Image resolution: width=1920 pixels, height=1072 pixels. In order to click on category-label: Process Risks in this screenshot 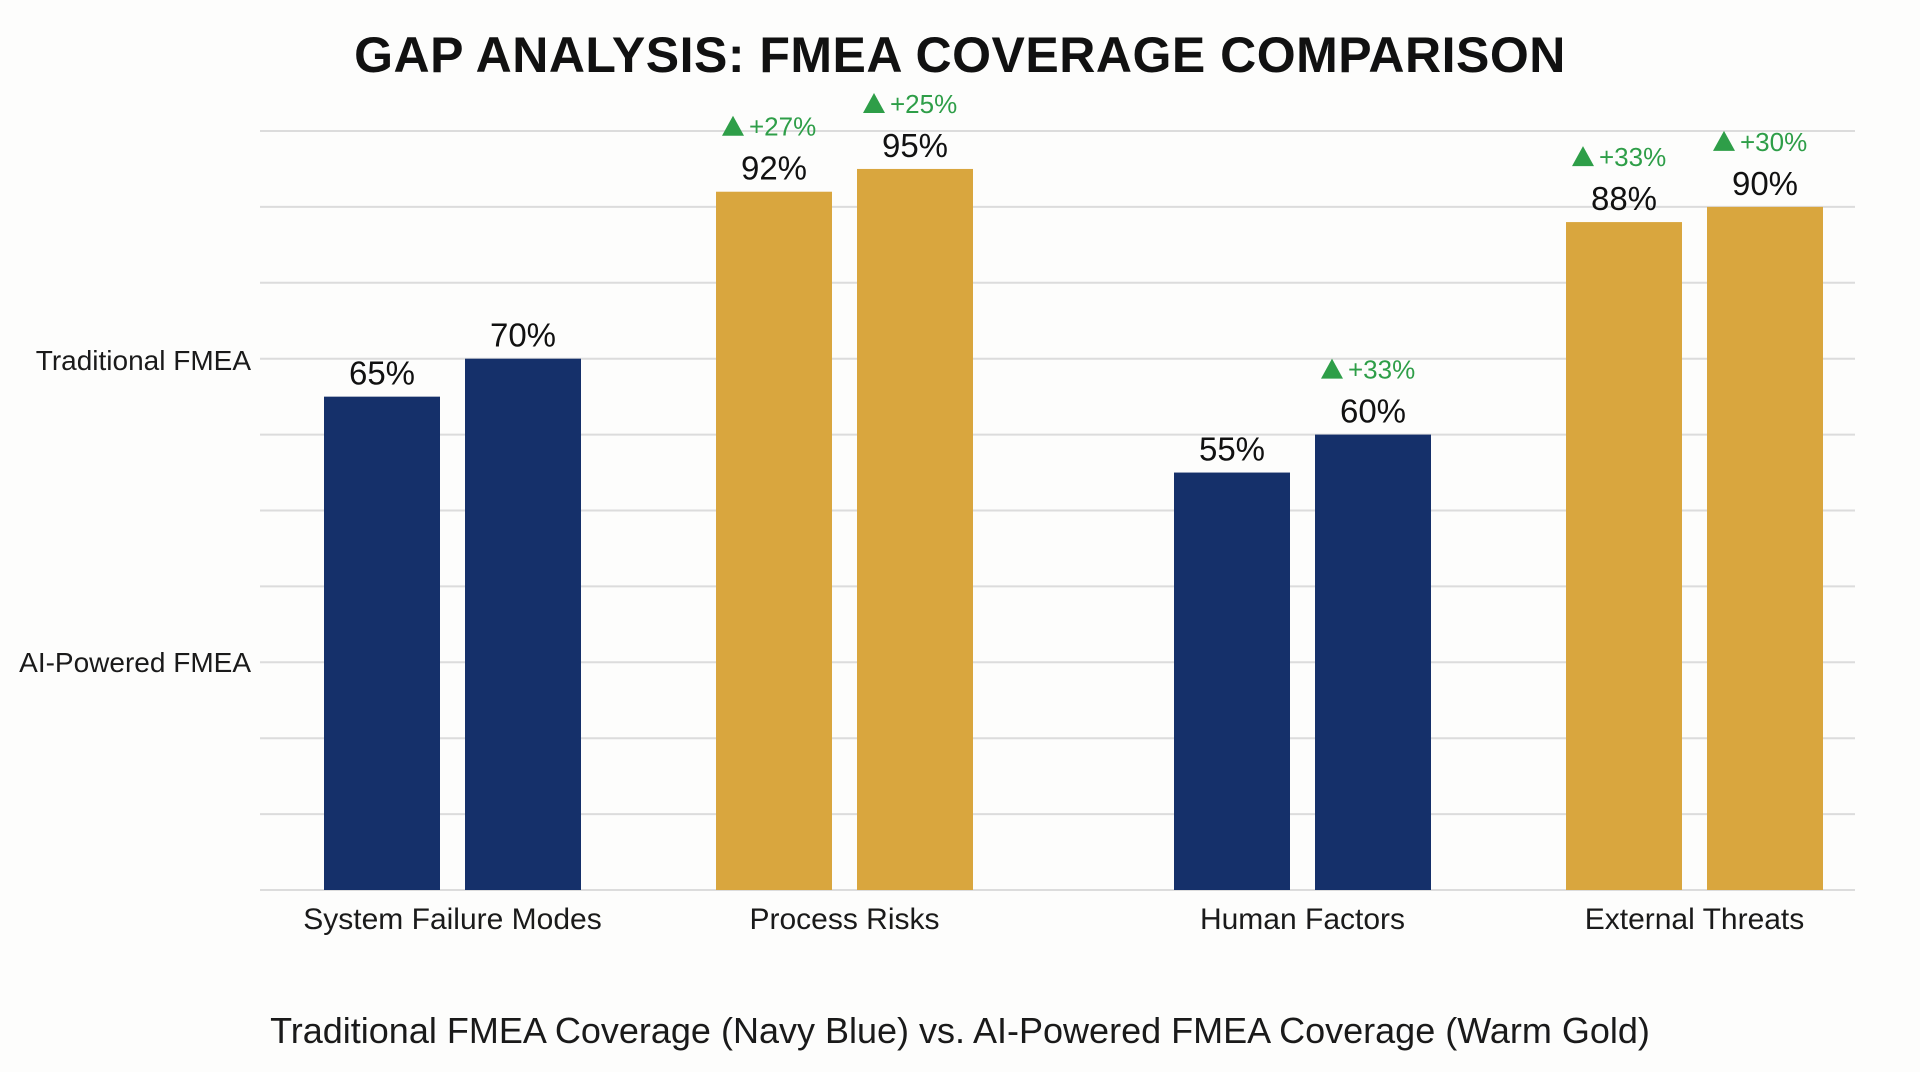, I will do `click(844, 919)`.